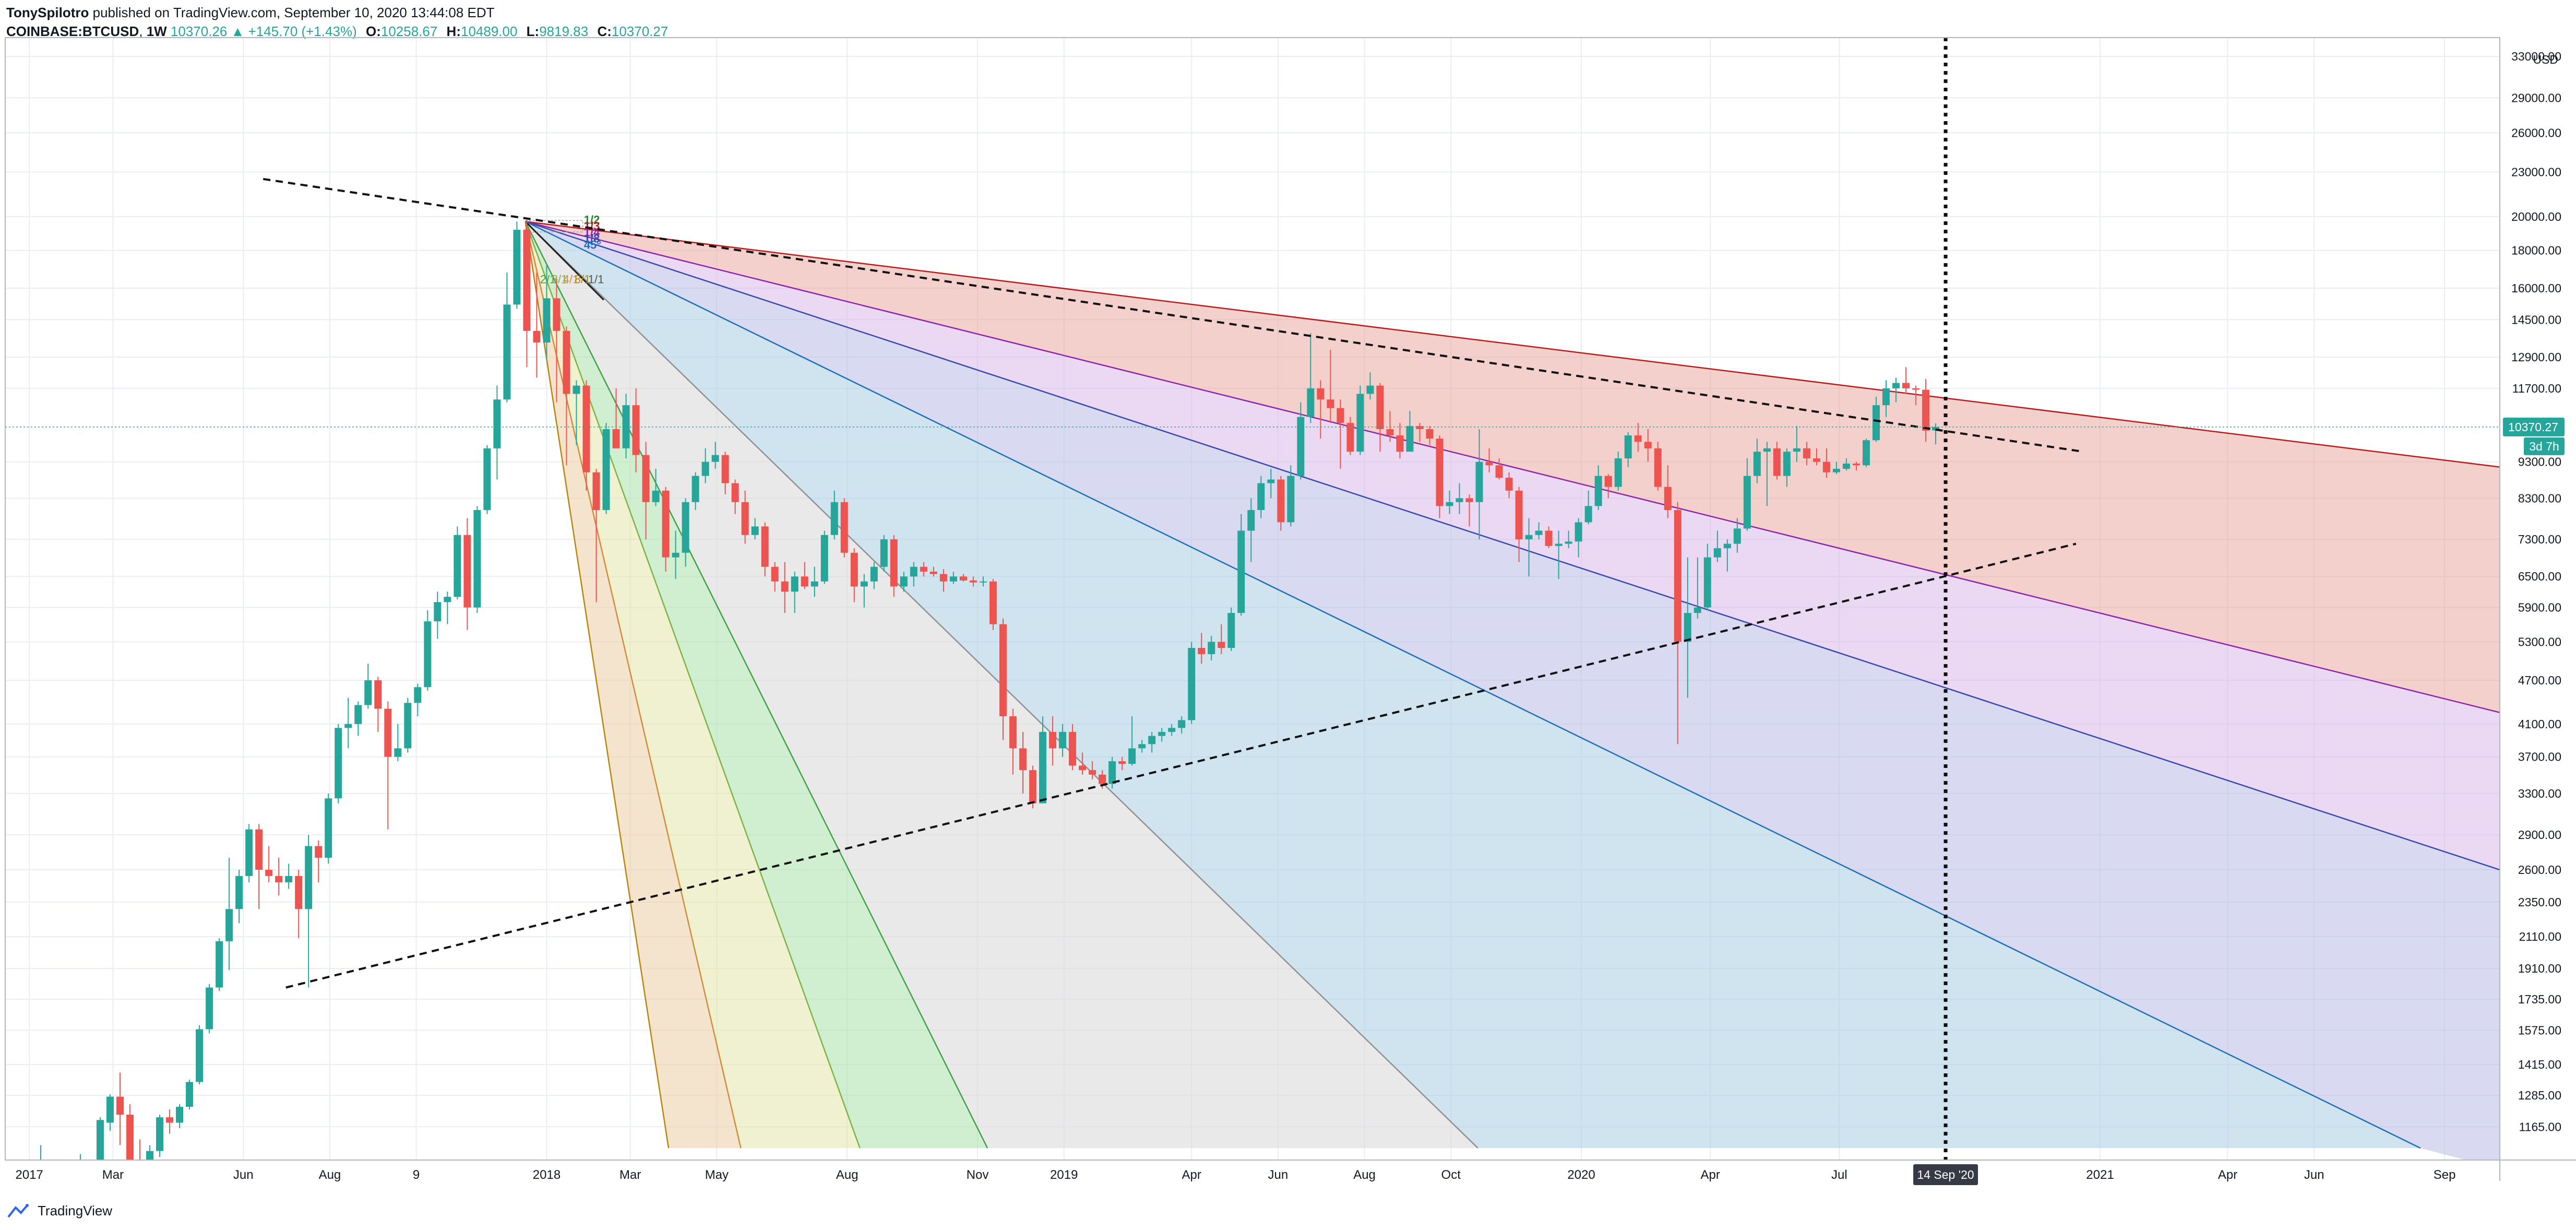  I want to click on price-axis-tick-label: 1415.00, so click(2540, 1064).